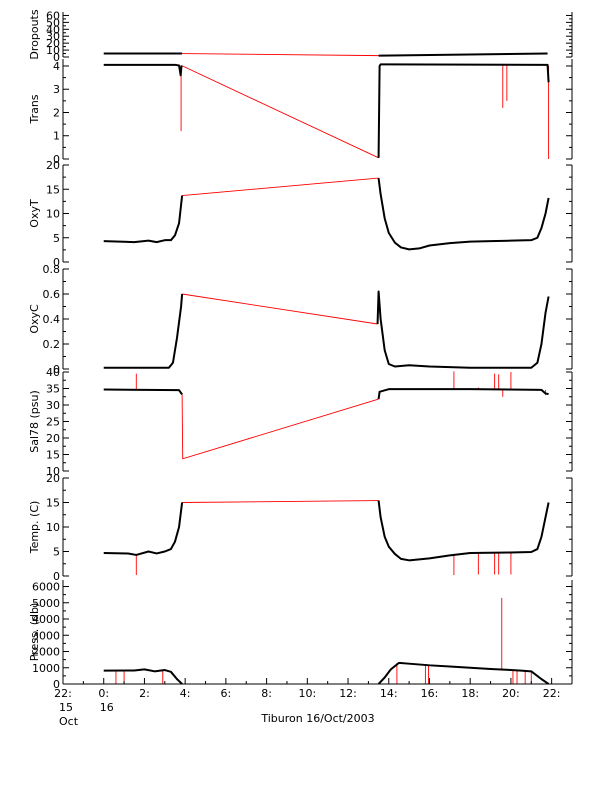  What do you see at coordinates (52, 344) in the screenshot?
I see `y-tick-label: 0.2` at bounding box center [52, 344].